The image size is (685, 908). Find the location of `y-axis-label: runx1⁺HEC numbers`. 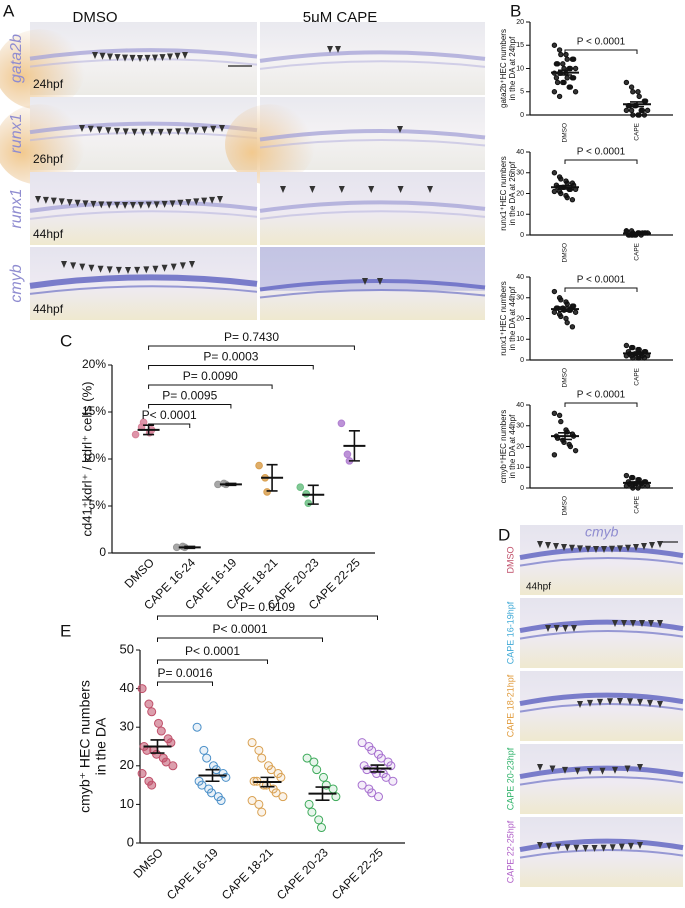

y-axis-label: runx1⁺HEC numbers is located at coordinates (503, 193).